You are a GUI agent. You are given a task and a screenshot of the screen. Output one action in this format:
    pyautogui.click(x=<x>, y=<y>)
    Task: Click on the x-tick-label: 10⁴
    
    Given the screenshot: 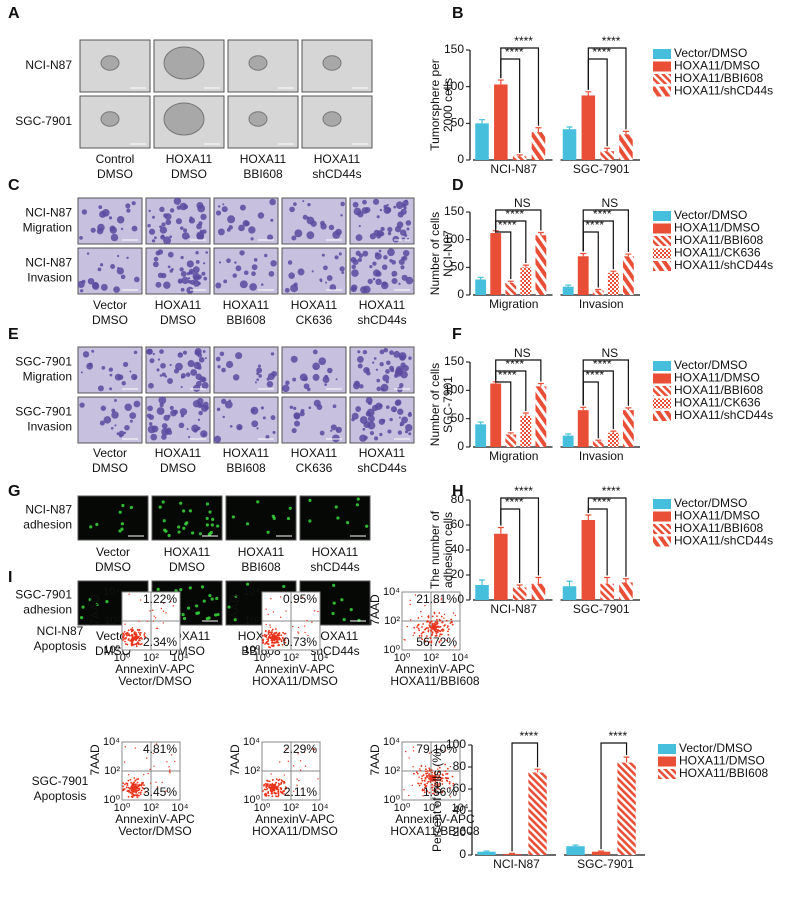 What is the action you would take?
    pyautogui.click(x=460, y=658)
    